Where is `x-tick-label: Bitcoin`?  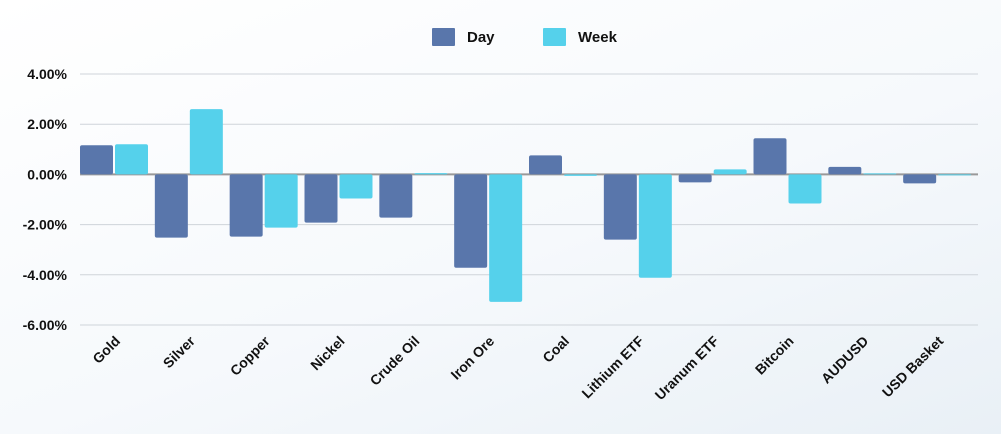 x-tick-label: Bitcoin is located at coordinates (774, 355).